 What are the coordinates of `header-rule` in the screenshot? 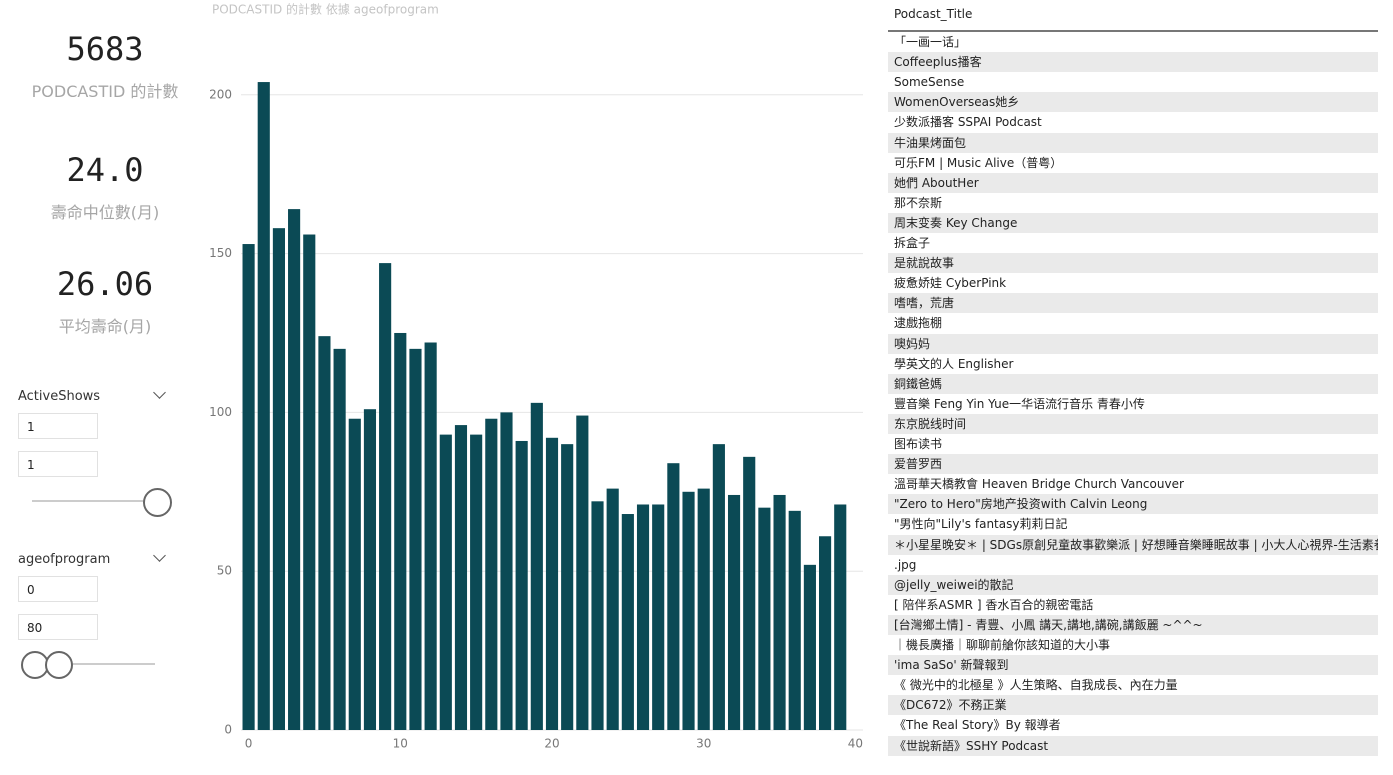 It's located at (1133, 31).